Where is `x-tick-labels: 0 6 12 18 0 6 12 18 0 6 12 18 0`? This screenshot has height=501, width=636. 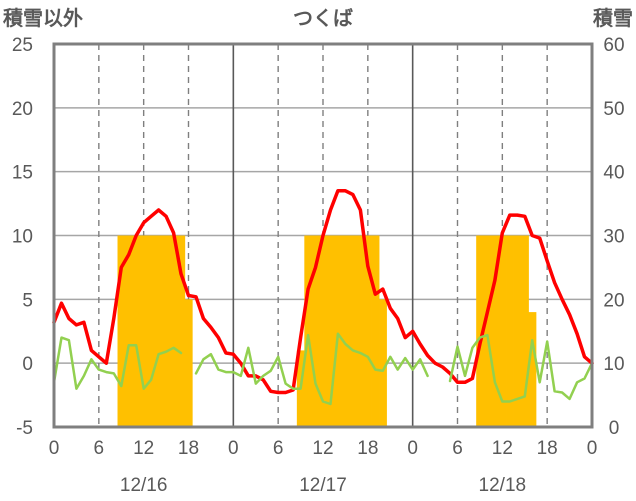
x-tick-labels: 0 6 12 18 0 6 12 18 0 6 12 18 0 is located at coordinates (323, 448).